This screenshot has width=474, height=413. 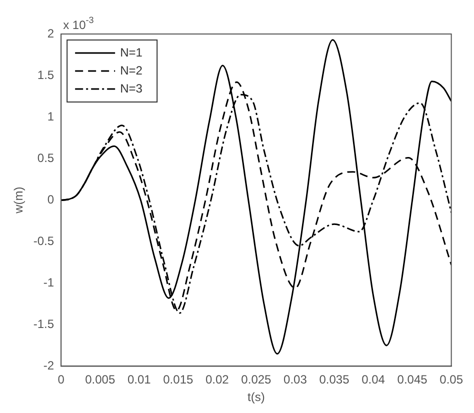 I want to click on y-tick-label: -2, so click(x=48, y=365).